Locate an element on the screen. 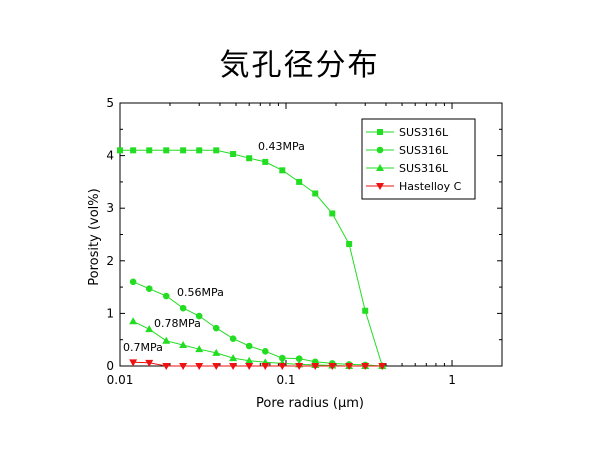 This screenshot has height=449, width=599. series-annotation: 0.7MPa is located at coordinates (143, 347).